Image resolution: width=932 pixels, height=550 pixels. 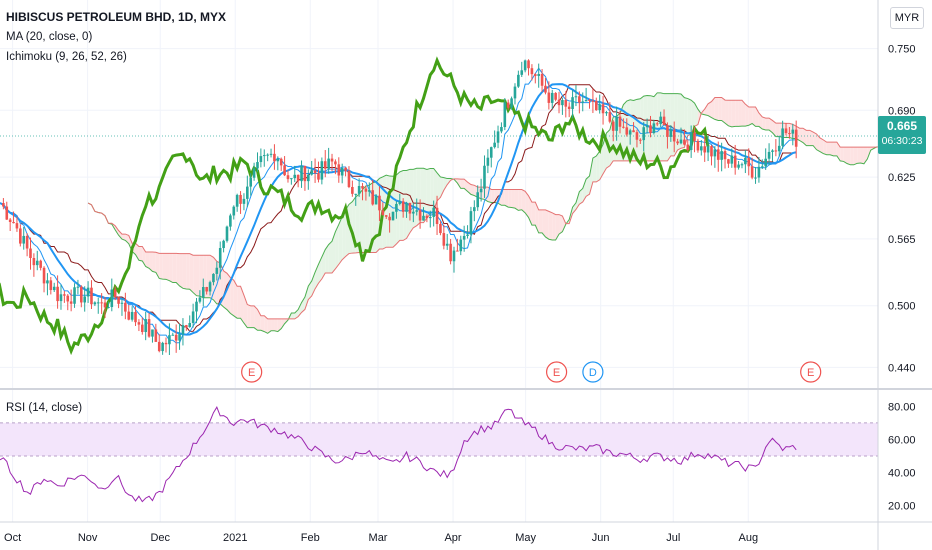 What do you see at coordinates (593, 372) in the screenshot?
I see `dividend-marker` at bounding box center [593, 372].